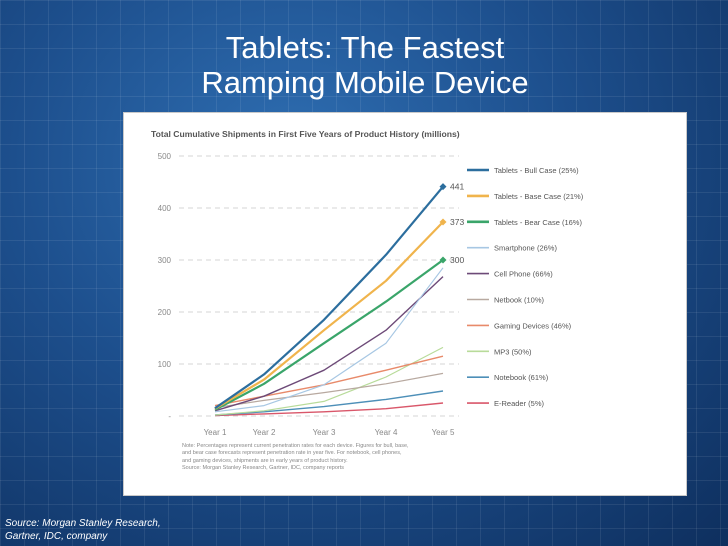  What do you see at coordinates (386, 432) in the screenshot?
I see `x-tick-label: Year 4` at bounding box center [386, 432].